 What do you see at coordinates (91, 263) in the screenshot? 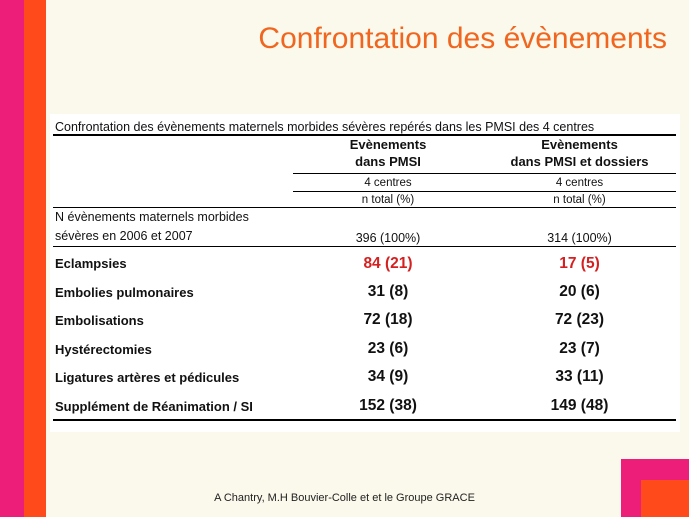
I see `row-label-eclampsies: Eclampsies` at bounding box center [91, 263].